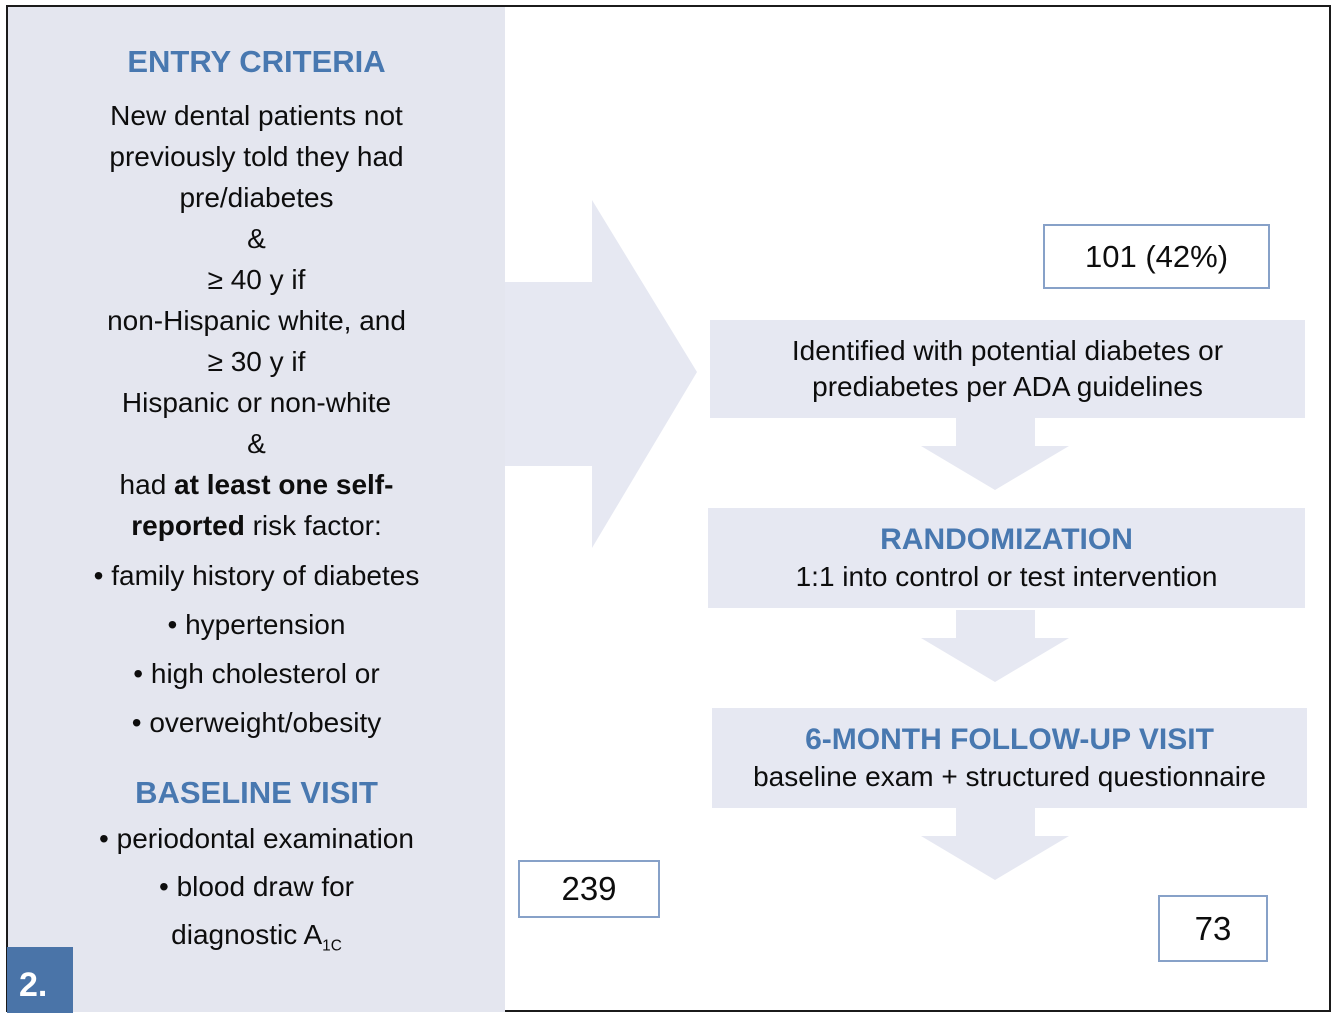  What do you see at coordinates (33, 985) in the screenshot?
I see `figure-number-label: 2.` at bounding box center [33, 985].